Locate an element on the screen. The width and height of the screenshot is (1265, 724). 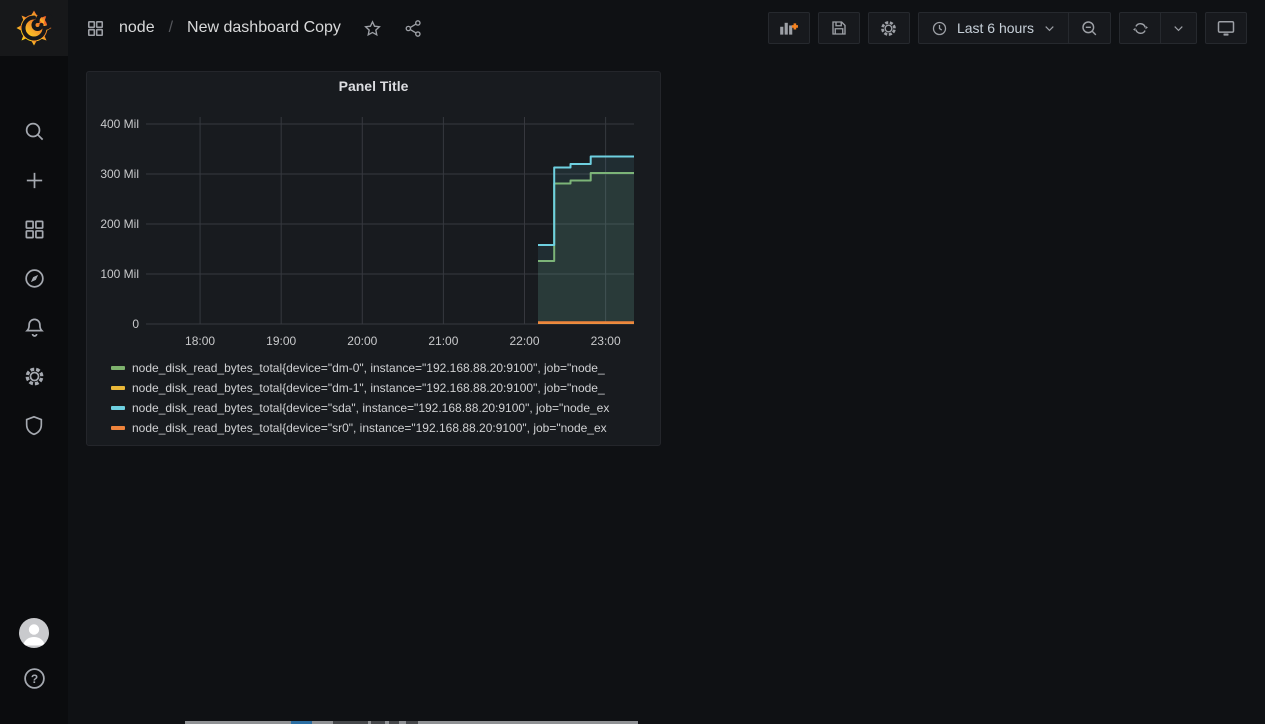
sidebar-item-explore is located at coordinates (34, 278).